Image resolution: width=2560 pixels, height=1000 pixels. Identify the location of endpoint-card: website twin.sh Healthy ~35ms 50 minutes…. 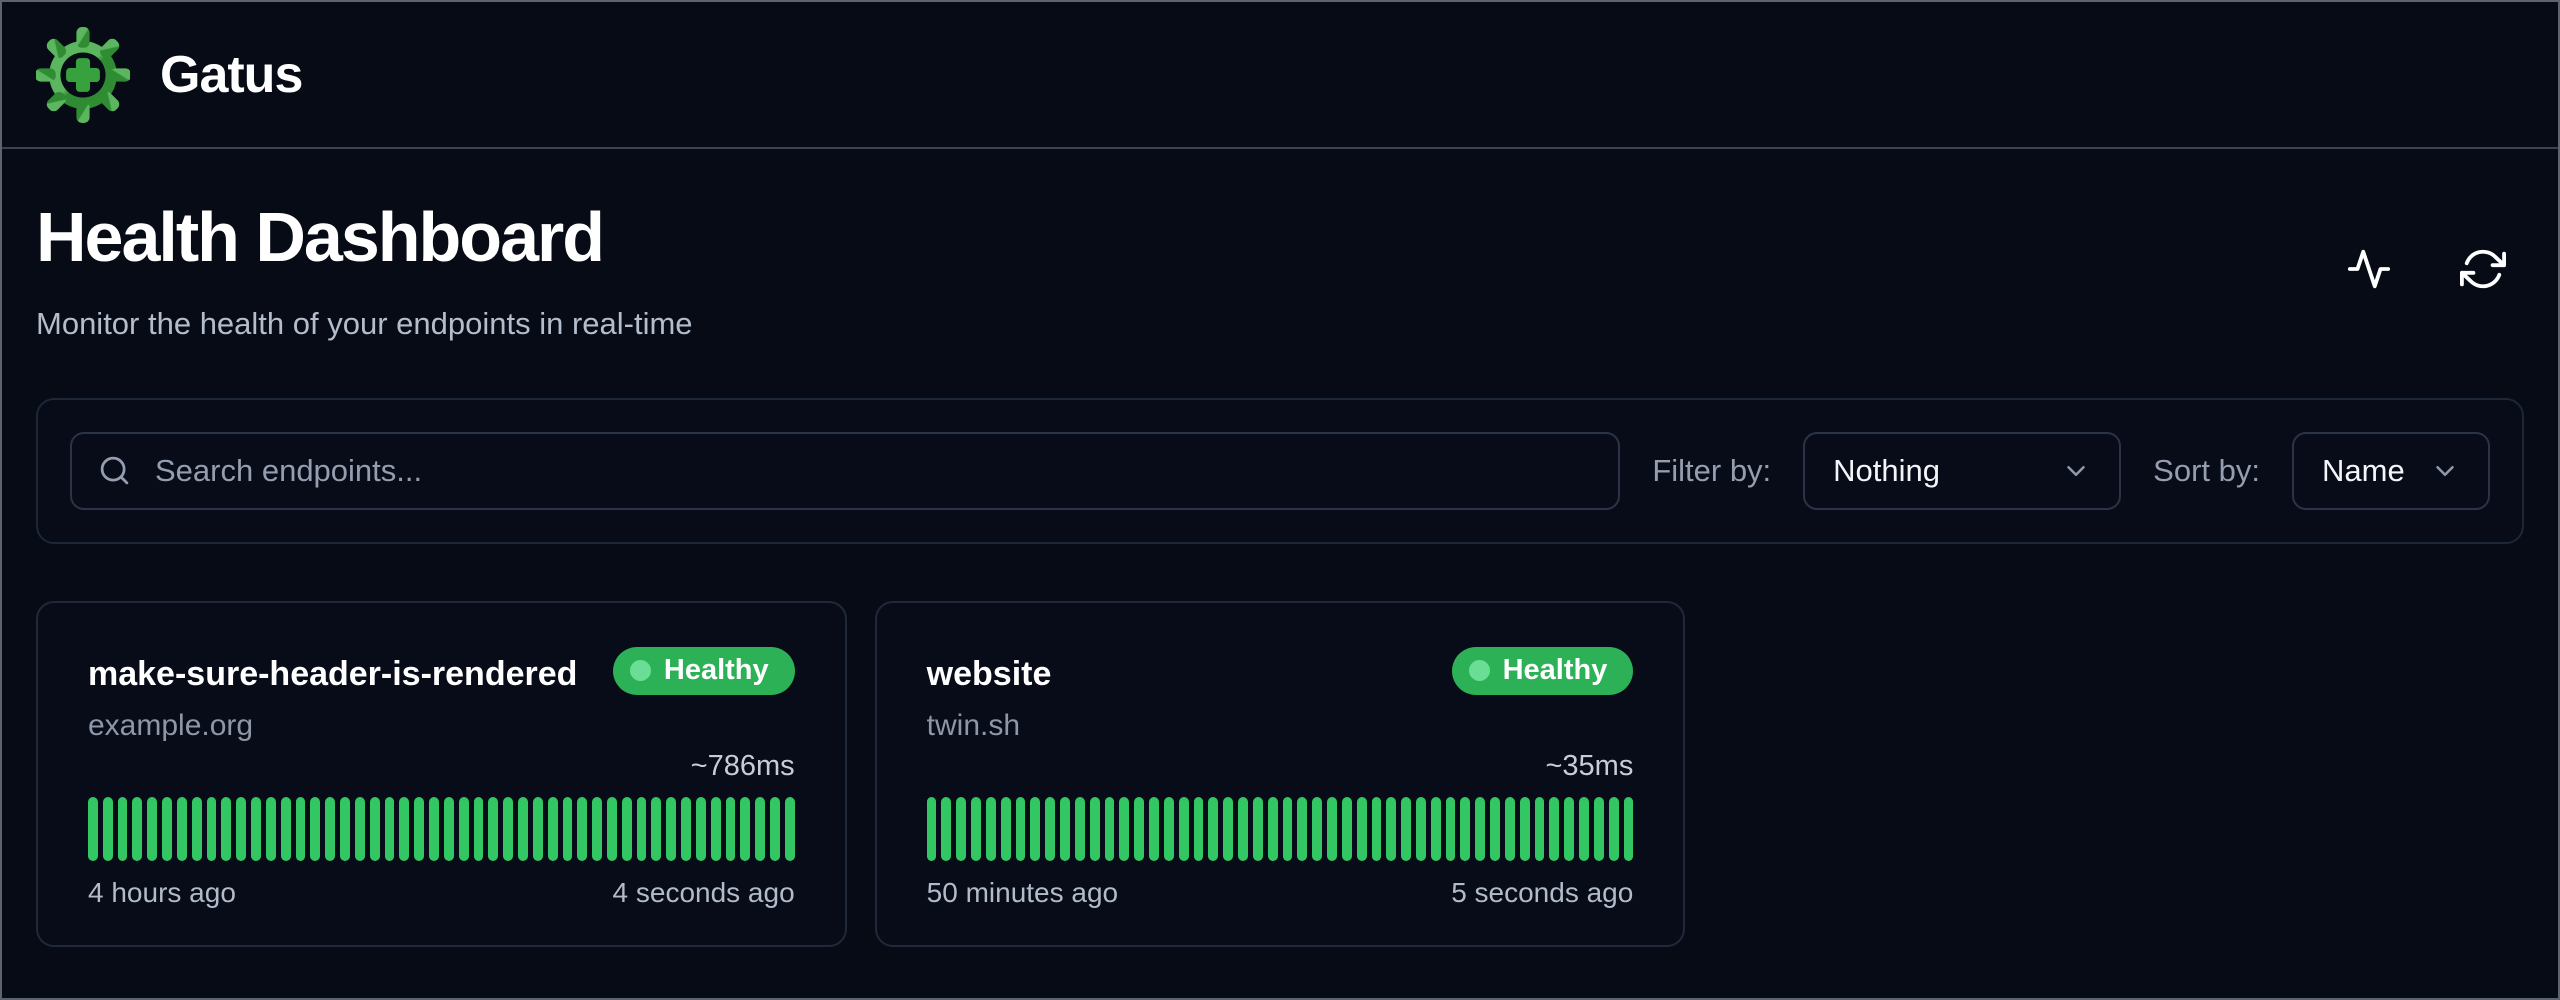
(1280, 773).